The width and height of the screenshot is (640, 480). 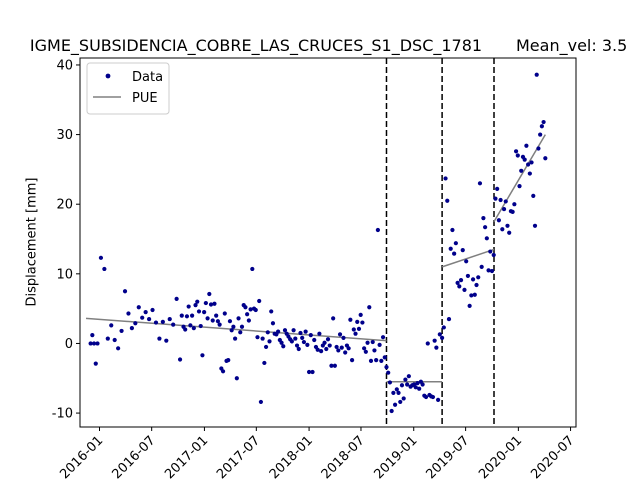 What do you see at coordinates (32, 242) in the screenshot?
I see `y-axis-title: Displacement [mm]` at bounding box center [32, 242].